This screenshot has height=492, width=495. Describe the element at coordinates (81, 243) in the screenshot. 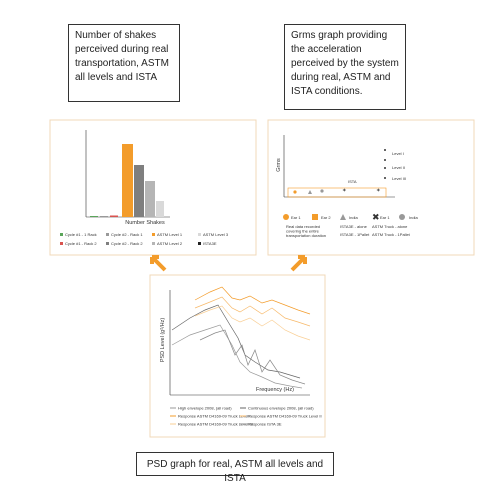

I see `legend-label: Cycle #1 - Rack 2` at that location.